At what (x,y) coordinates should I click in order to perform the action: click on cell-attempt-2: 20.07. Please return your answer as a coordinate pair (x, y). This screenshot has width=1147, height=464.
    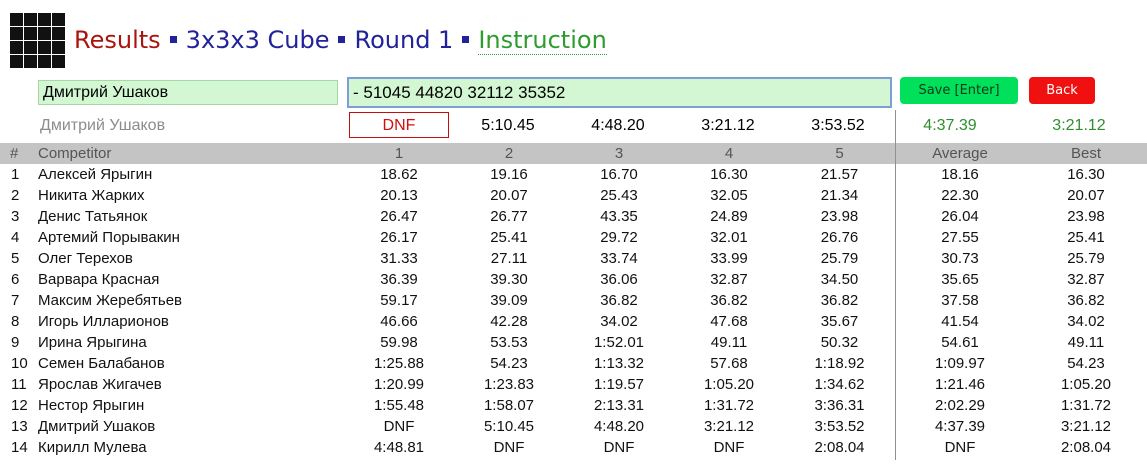
    Looking at the image, I should click on (509, 195).